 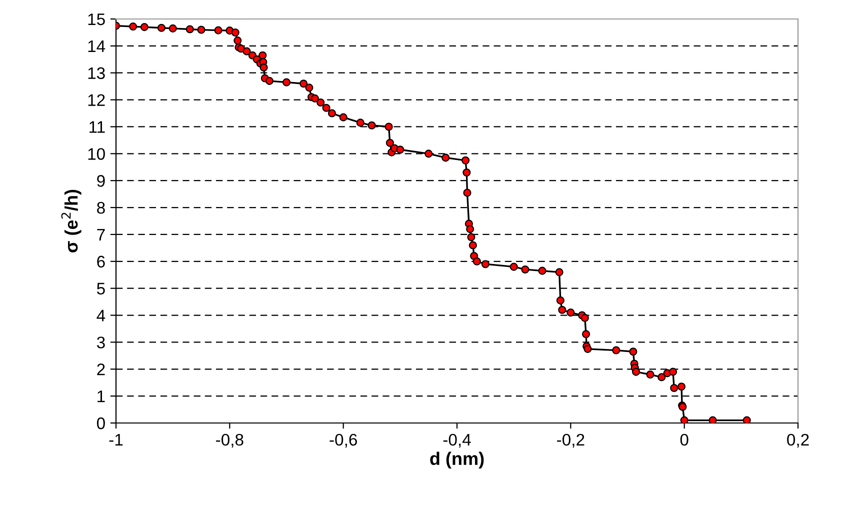 What do you see at coordinates (96, 100) in the screenshot?
I see `y-tick-label: 12` at bounding box center [96, 100].